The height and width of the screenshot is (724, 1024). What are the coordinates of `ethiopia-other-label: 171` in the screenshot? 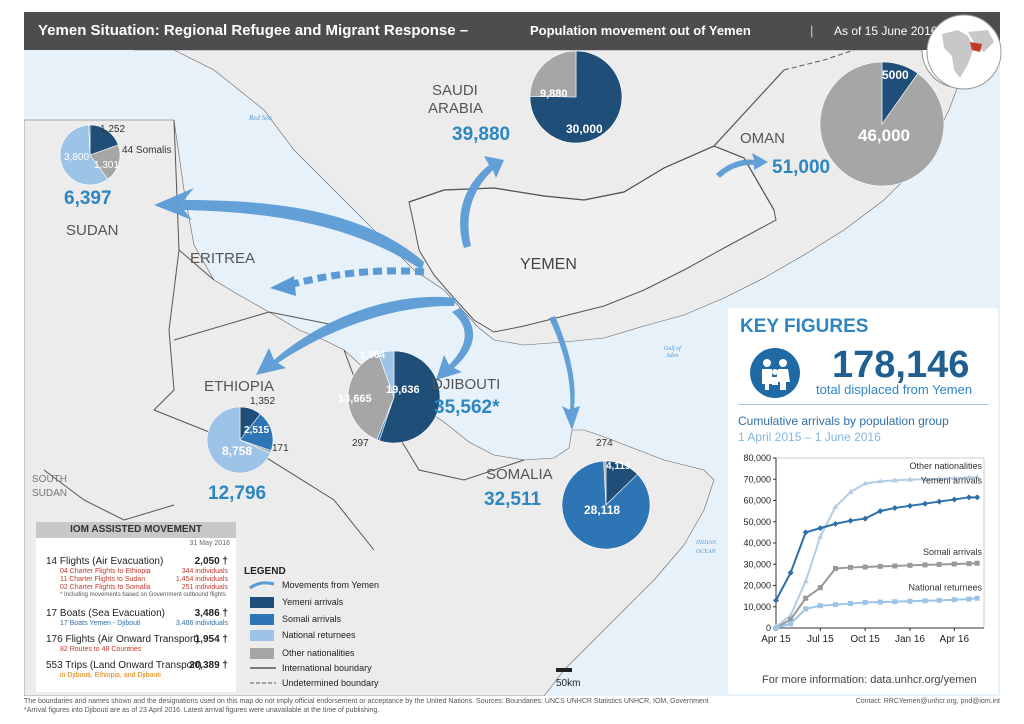 It's located at (280, 448).